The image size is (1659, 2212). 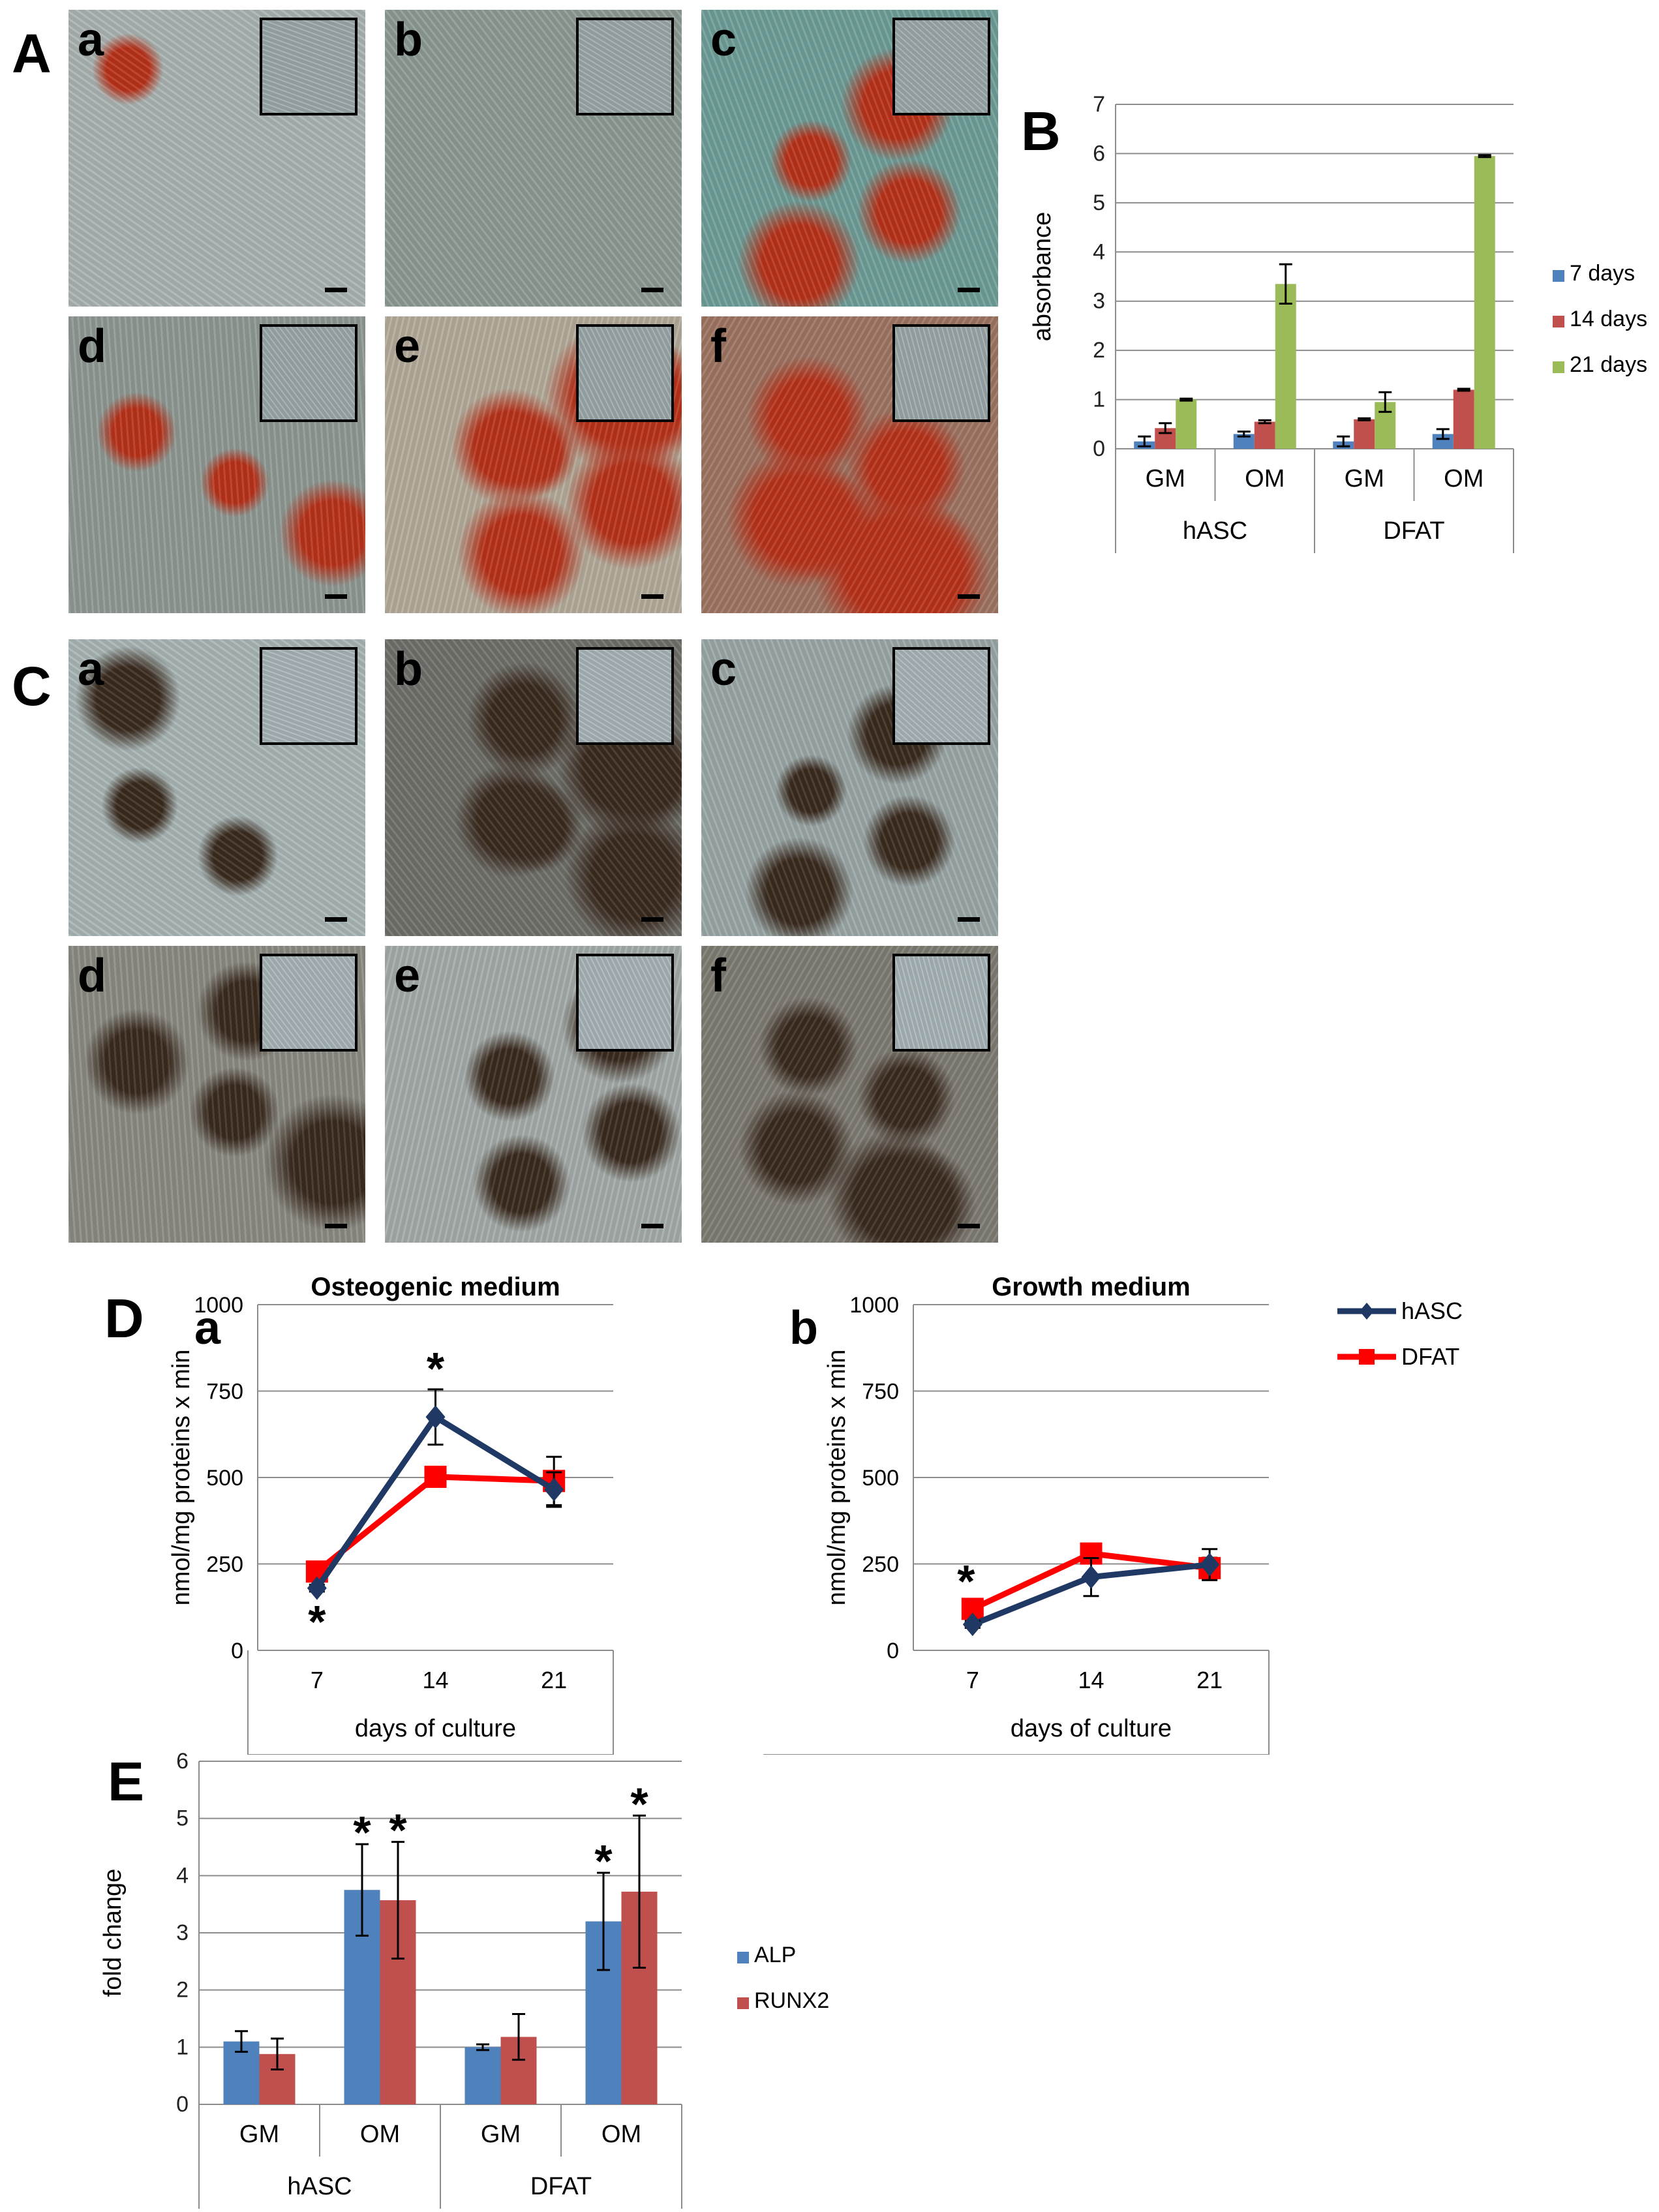 What do you see at coordinates (1099, 104) in the screenshot?
I see `y-tick-label: 7` at bounding box center [1099, 104].